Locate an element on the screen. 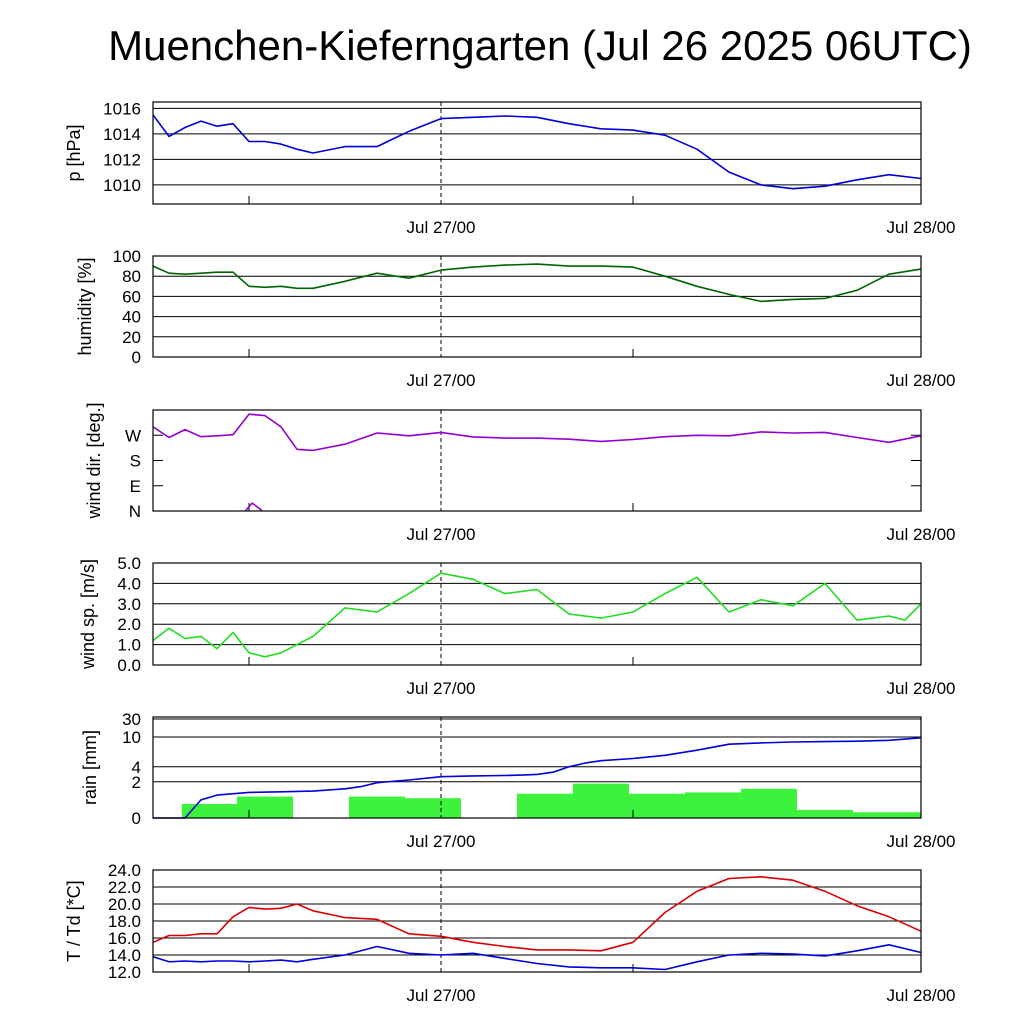  y-tick-label: W is located at coordinates (133, 435).